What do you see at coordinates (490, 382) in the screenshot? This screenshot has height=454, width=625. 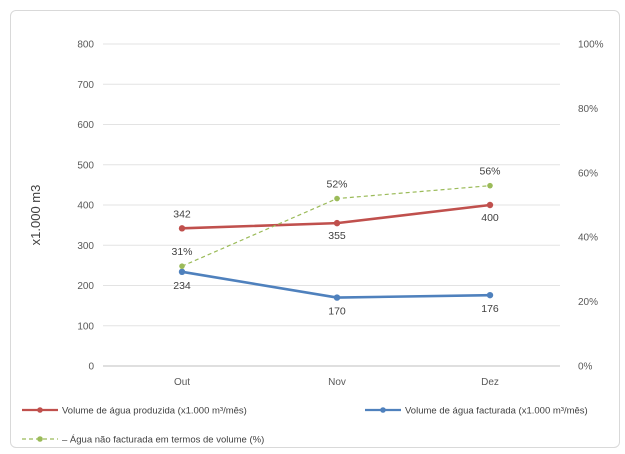 I see `x-tick-label: Dez` at bounding box center [490, 382].